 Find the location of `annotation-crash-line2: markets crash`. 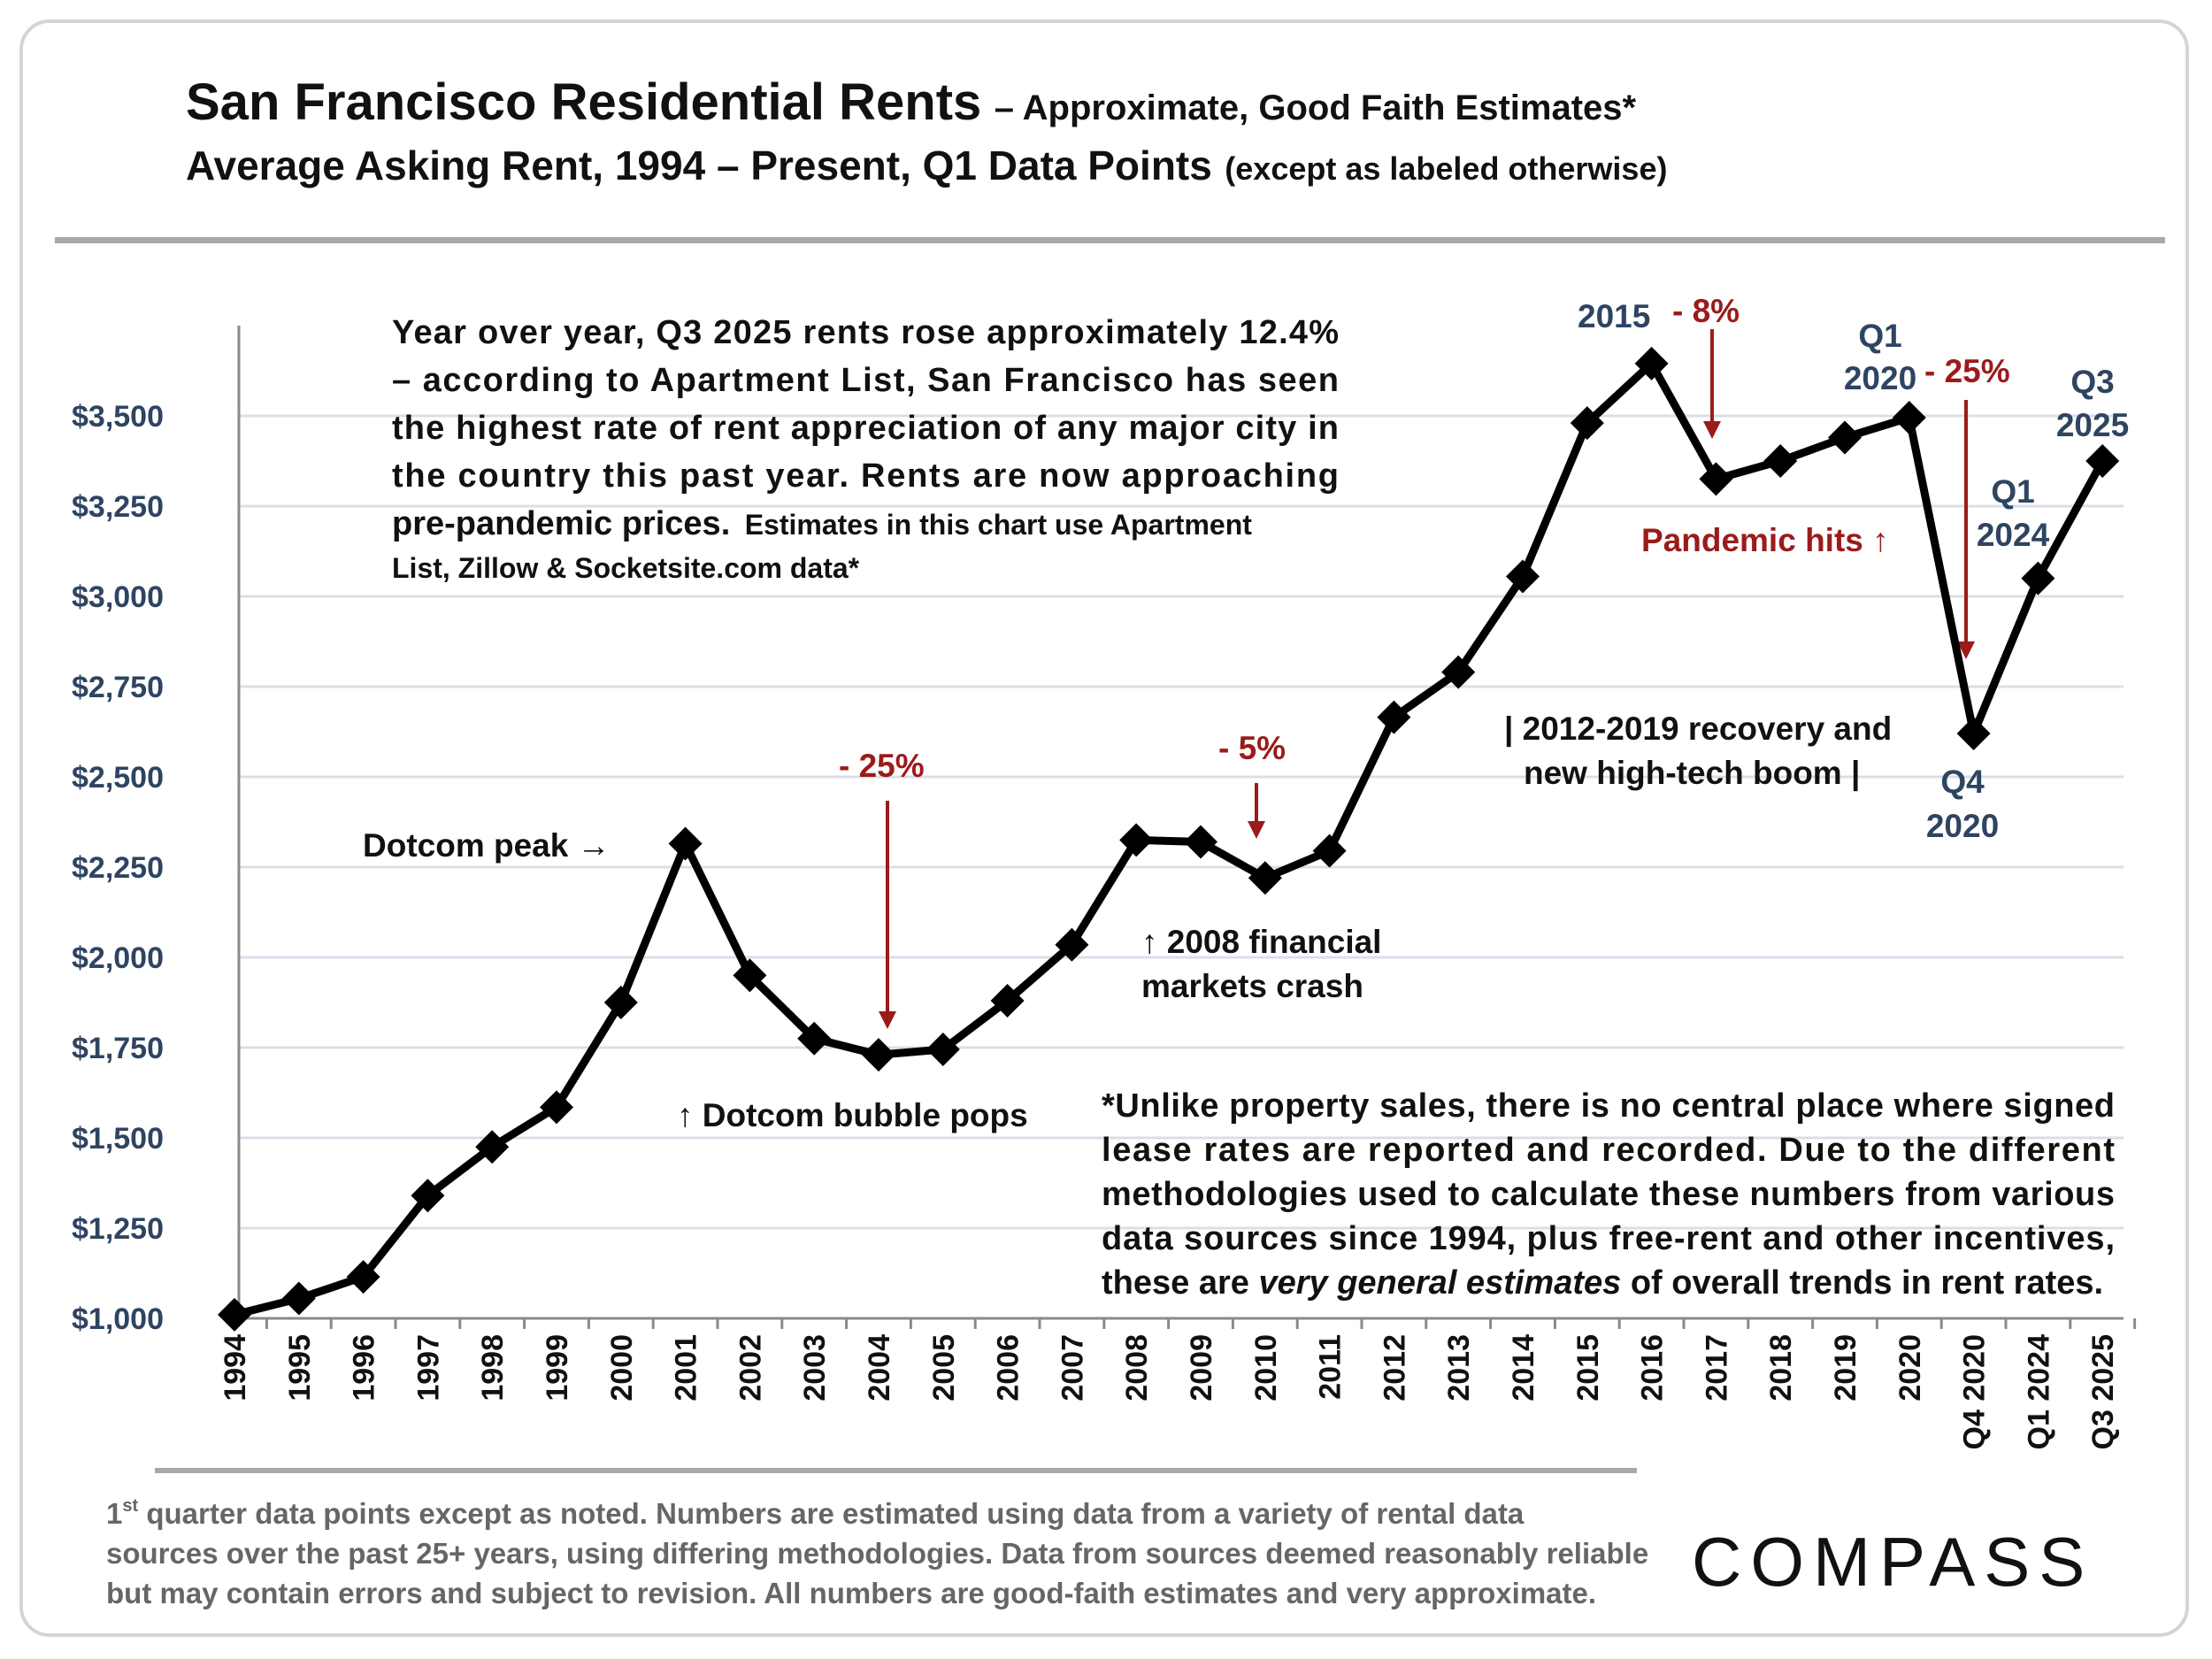

annotation-crash-line2: markets crash is located at coordinates (1252, 986).